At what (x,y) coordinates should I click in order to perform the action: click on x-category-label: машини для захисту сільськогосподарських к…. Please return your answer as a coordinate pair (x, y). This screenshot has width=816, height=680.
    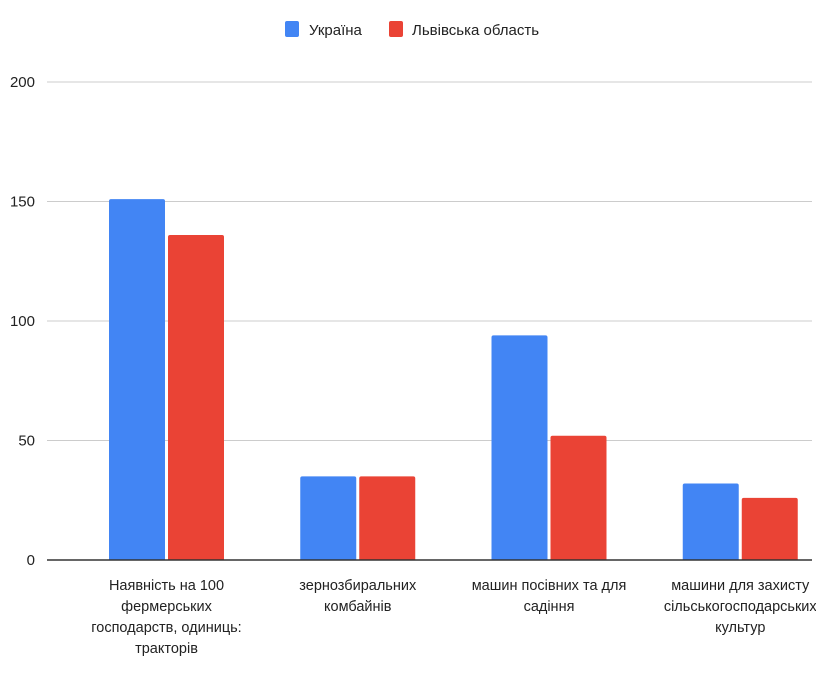
    Looking at the image, I should click on (740, 607).